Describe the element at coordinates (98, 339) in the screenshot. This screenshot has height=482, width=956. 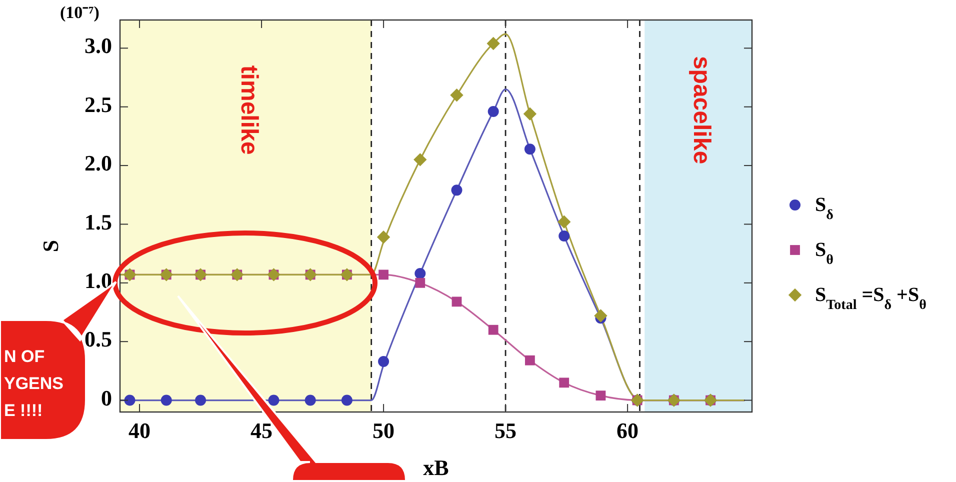
I see `y-tick-label: 0.5` at that location.